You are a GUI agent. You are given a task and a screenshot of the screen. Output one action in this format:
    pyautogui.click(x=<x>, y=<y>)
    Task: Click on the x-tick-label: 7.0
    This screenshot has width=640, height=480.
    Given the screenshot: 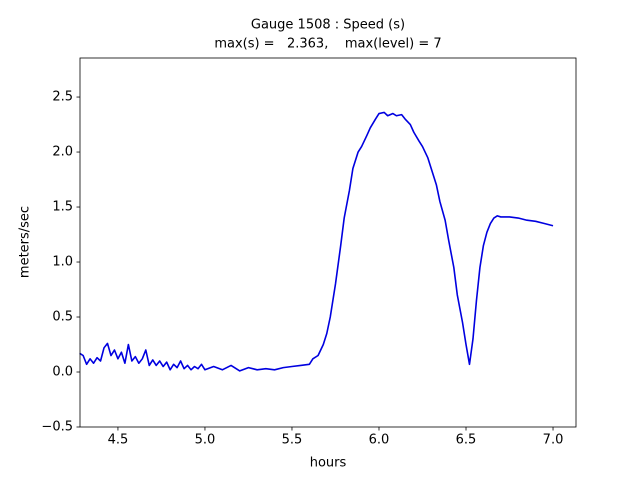 What is the action you would take?
    pyautogui.click(x=553, y=440)
    